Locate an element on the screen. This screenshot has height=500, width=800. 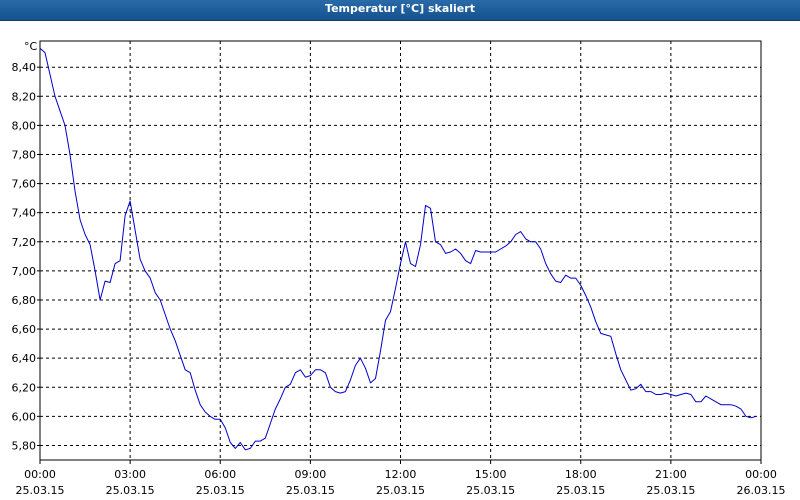
y-tick-label: 6,20 is located at coordinates (24, 387).